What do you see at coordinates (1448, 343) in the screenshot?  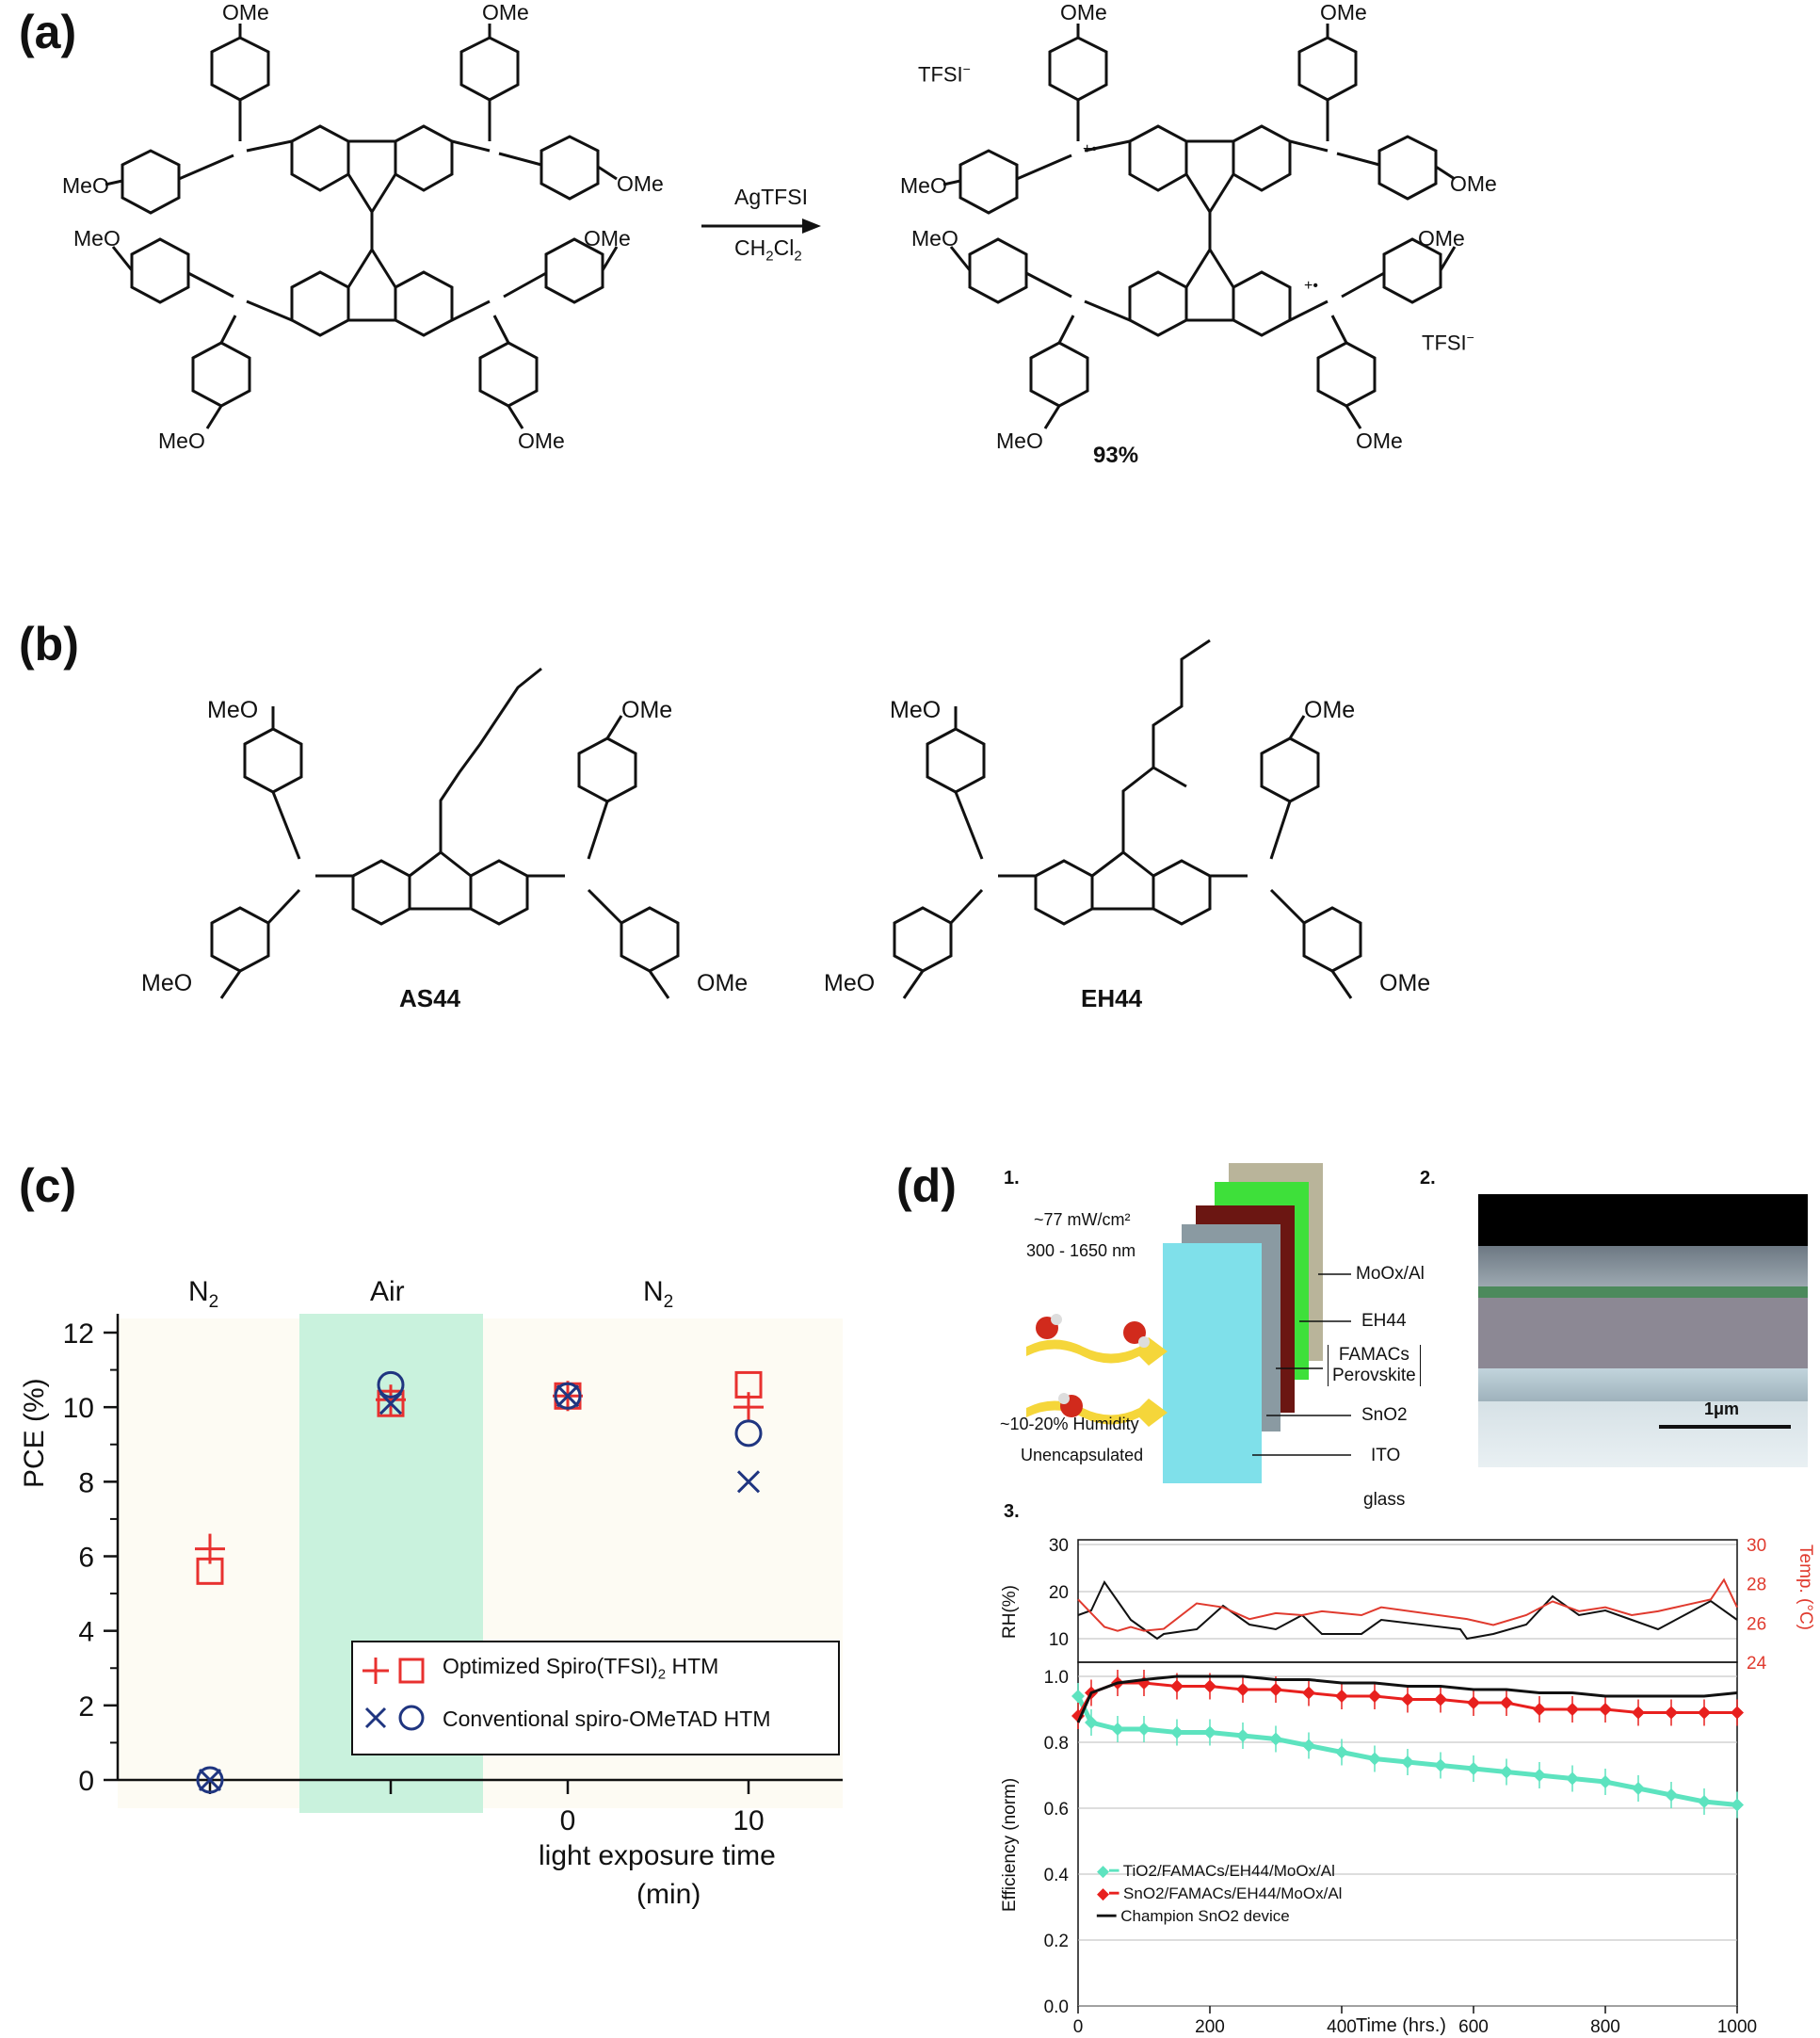 I see `counterion-label: TFSI−` at bounding box center [1448, 343].